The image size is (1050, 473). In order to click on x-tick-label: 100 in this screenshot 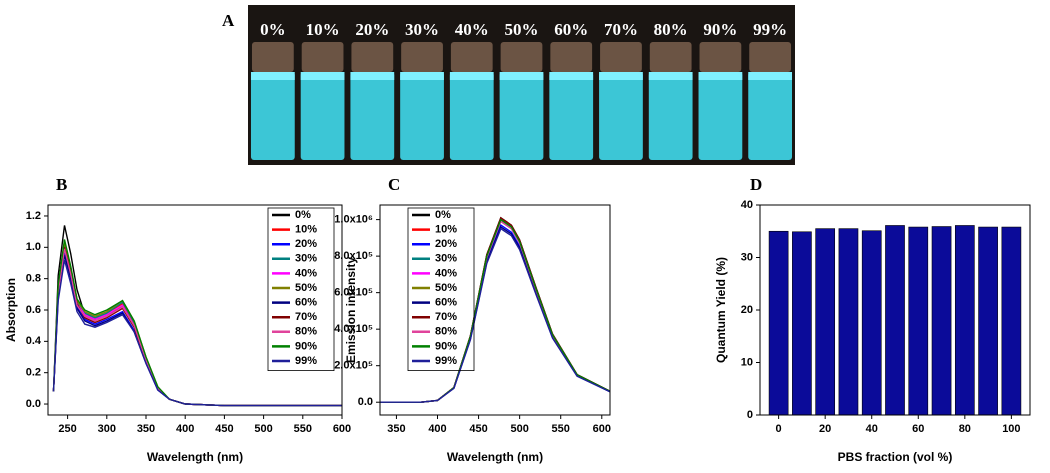, I will do `click(1011, 429)`.